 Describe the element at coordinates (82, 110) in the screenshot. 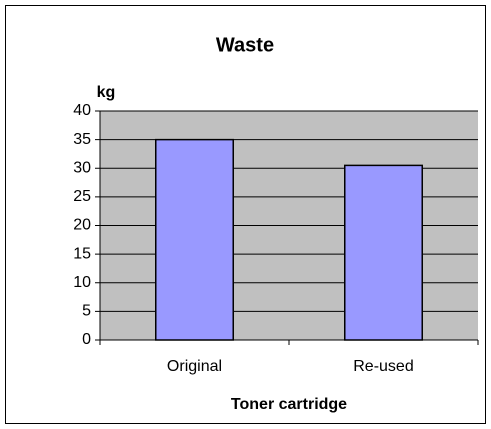

I see `y-tick-label: 40` at that location.